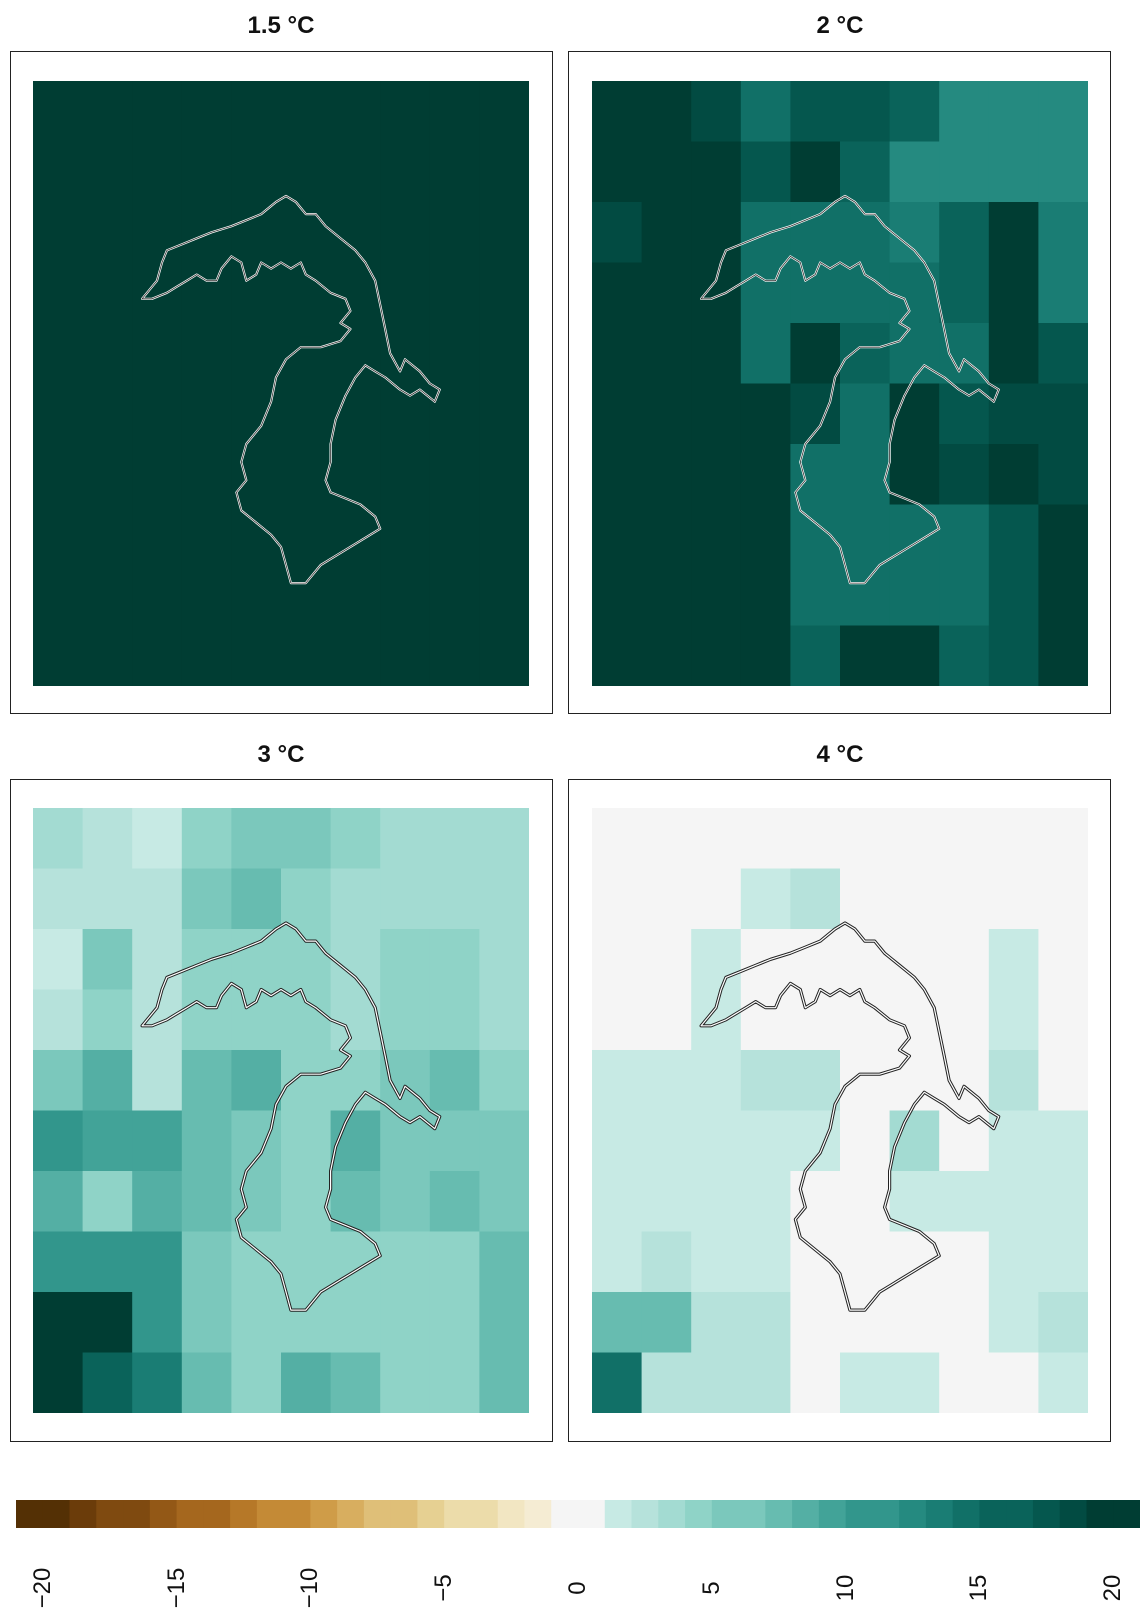  Describe the element at coordinates (979, 1588) in the screenshot. I see `colorbar-tick-label: 15` at that location.